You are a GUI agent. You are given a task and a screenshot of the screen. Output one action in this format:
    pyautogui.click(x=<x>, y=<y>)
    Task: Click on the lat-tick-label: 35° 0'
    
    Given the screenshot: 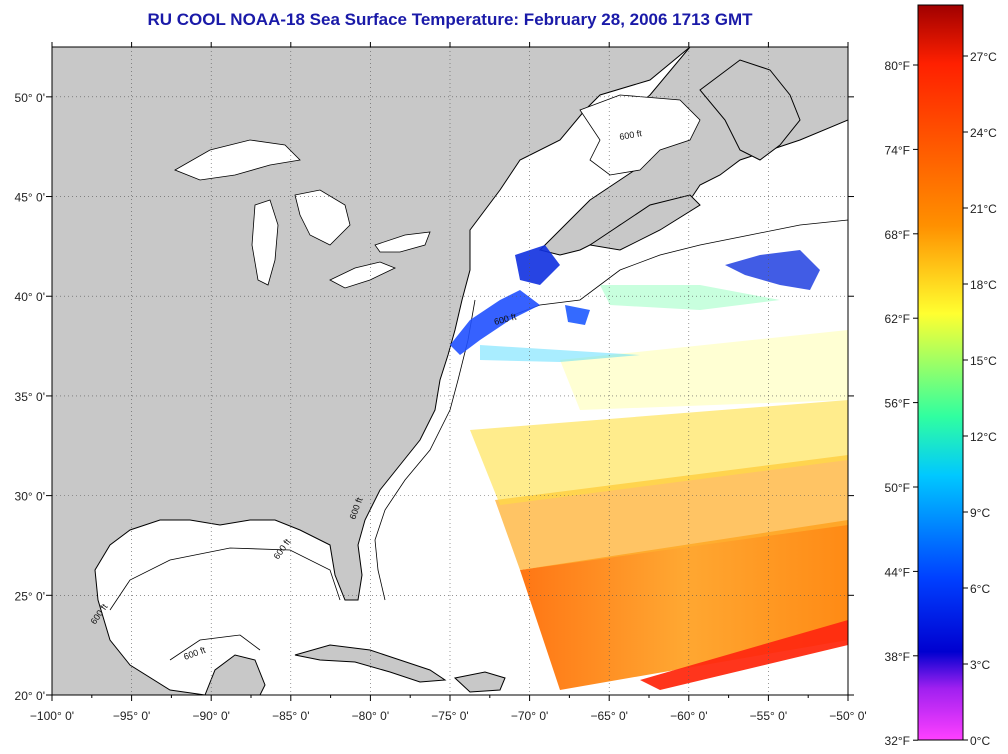 What is the action you would take?
    pyautogui.click(x=30, y=397)
    